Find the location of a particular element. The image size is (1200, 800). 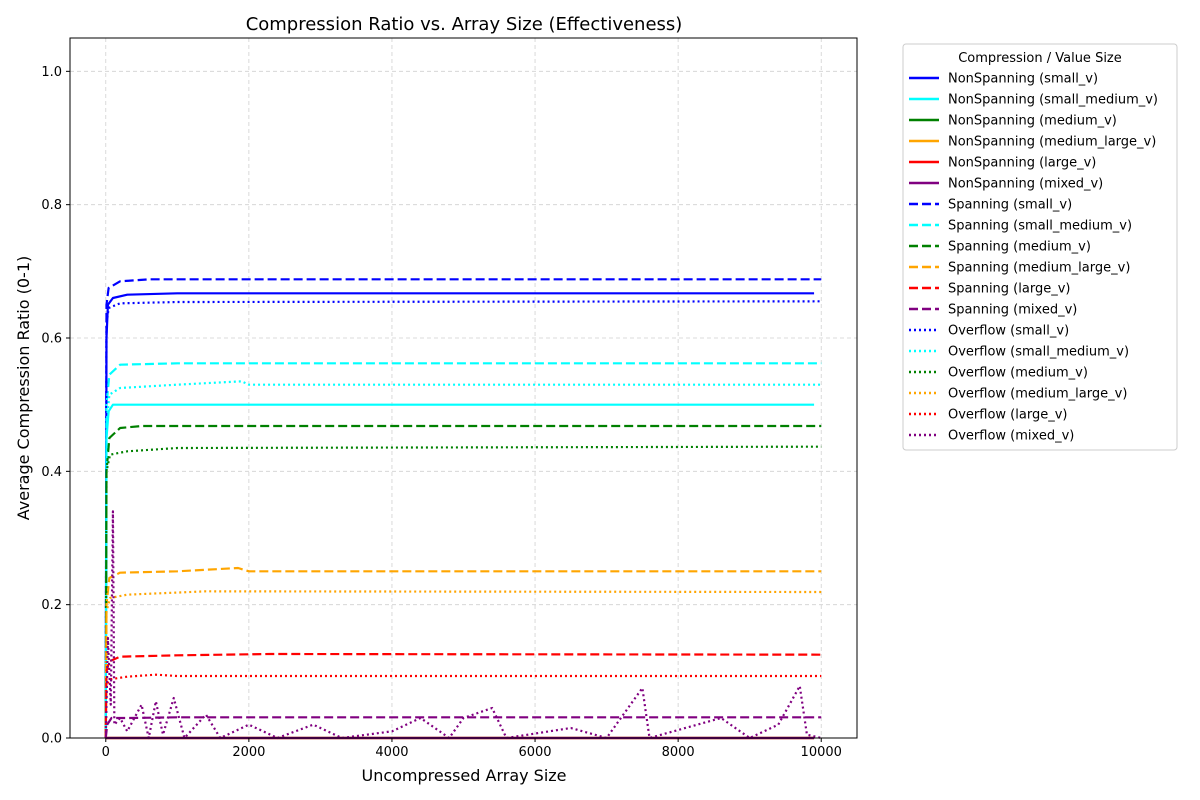

legend-box is located at coordinates (1040, 247).